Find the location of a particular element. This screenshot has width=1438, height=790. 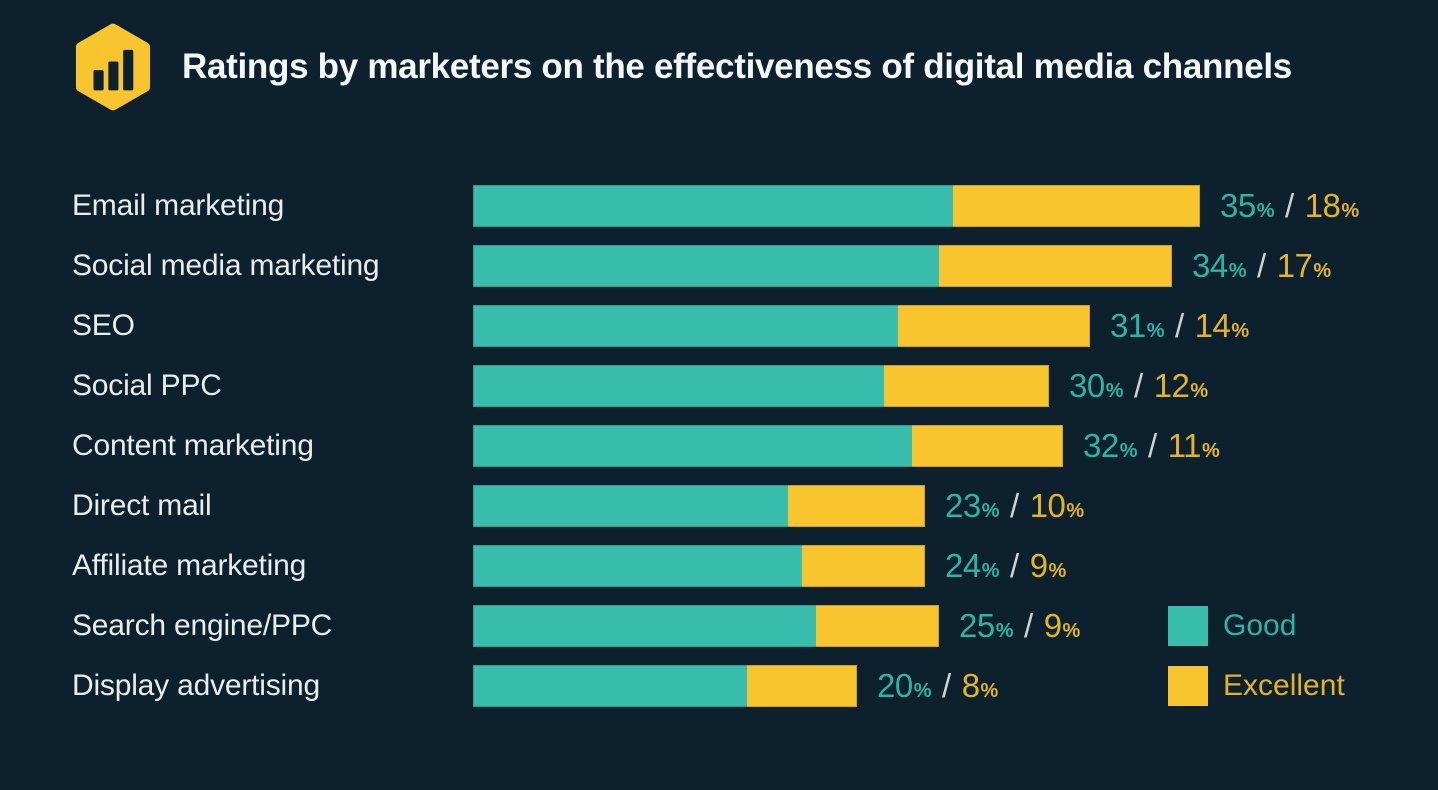

value-good: 32 is located at coordinates (1101, 445).